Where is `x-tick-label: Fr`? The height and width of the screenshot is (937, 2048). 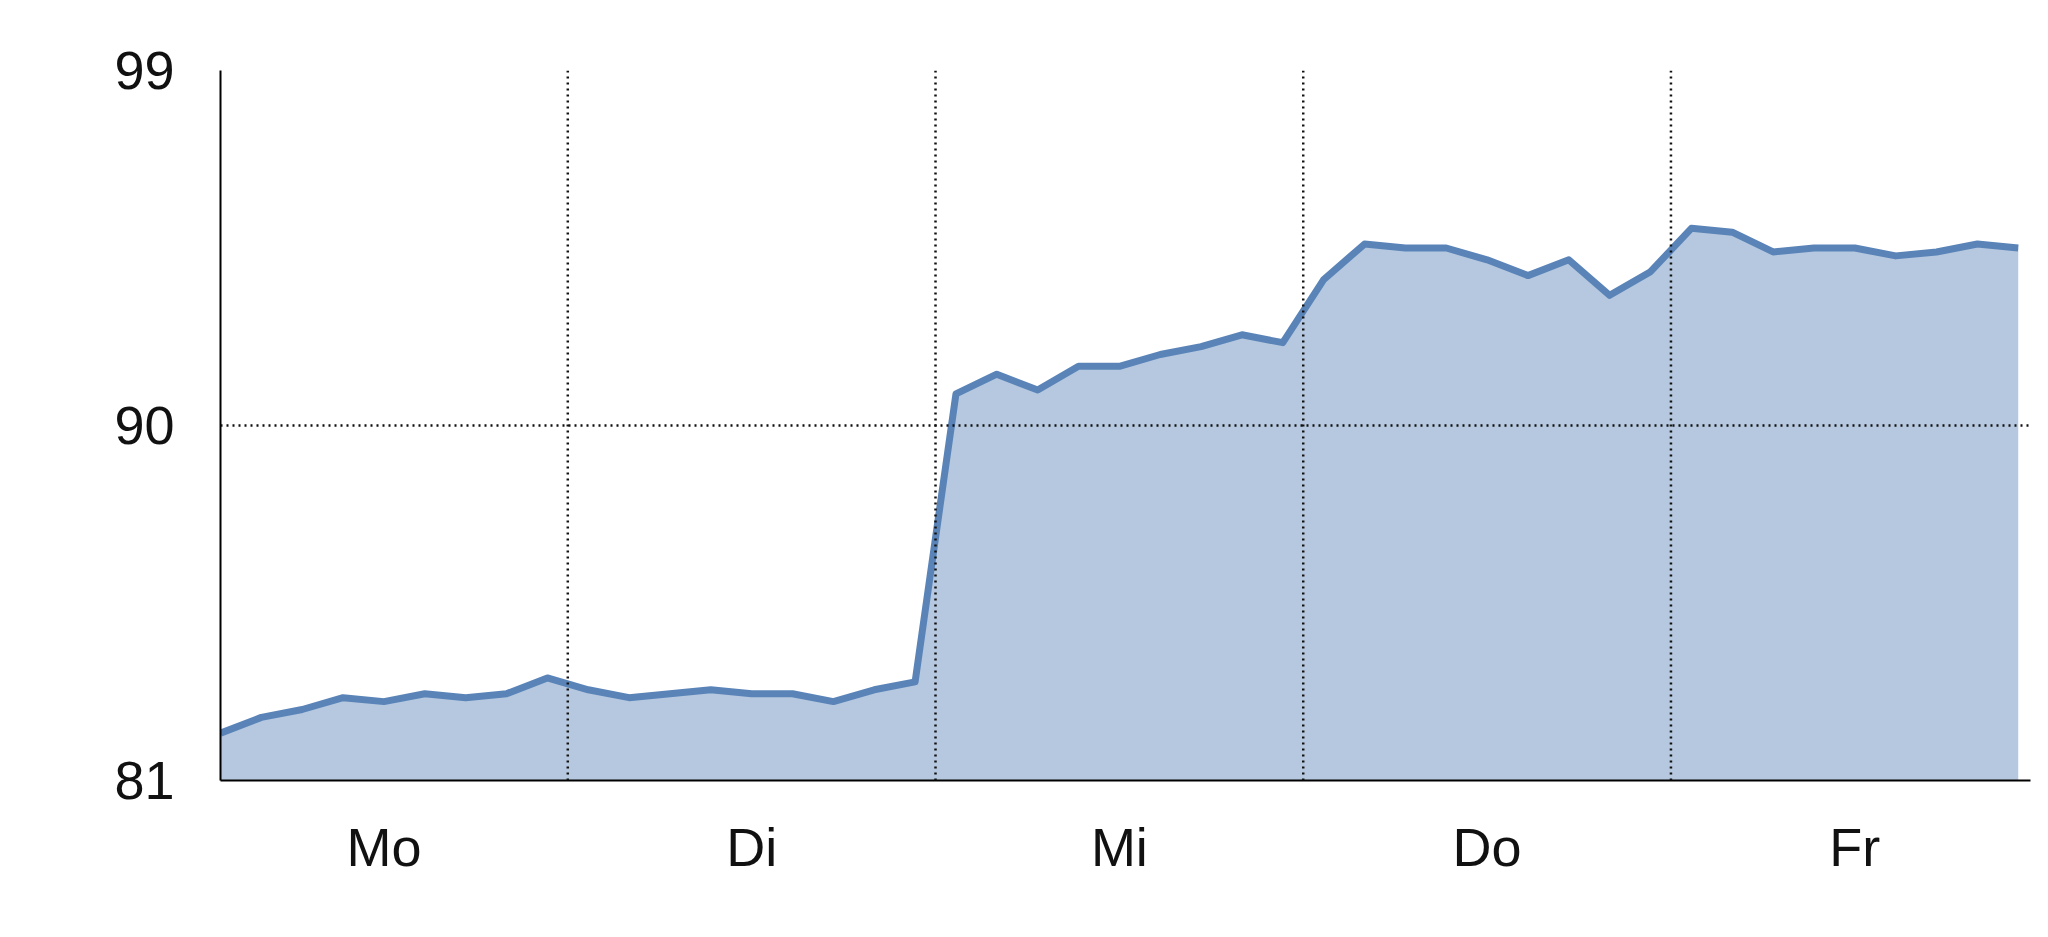 x-tick-label: Fr is located at coordinates (1855, 846).